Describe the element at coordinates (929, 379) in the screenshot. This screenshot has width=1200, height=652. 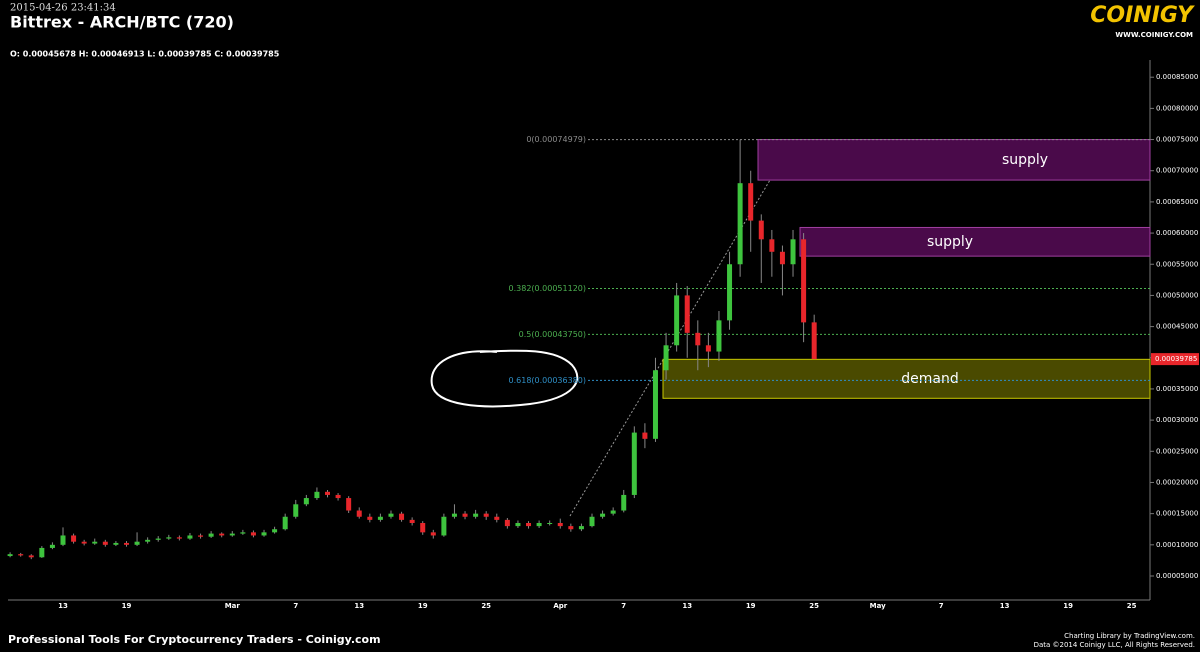
I see `zone-label: demand` at that location.